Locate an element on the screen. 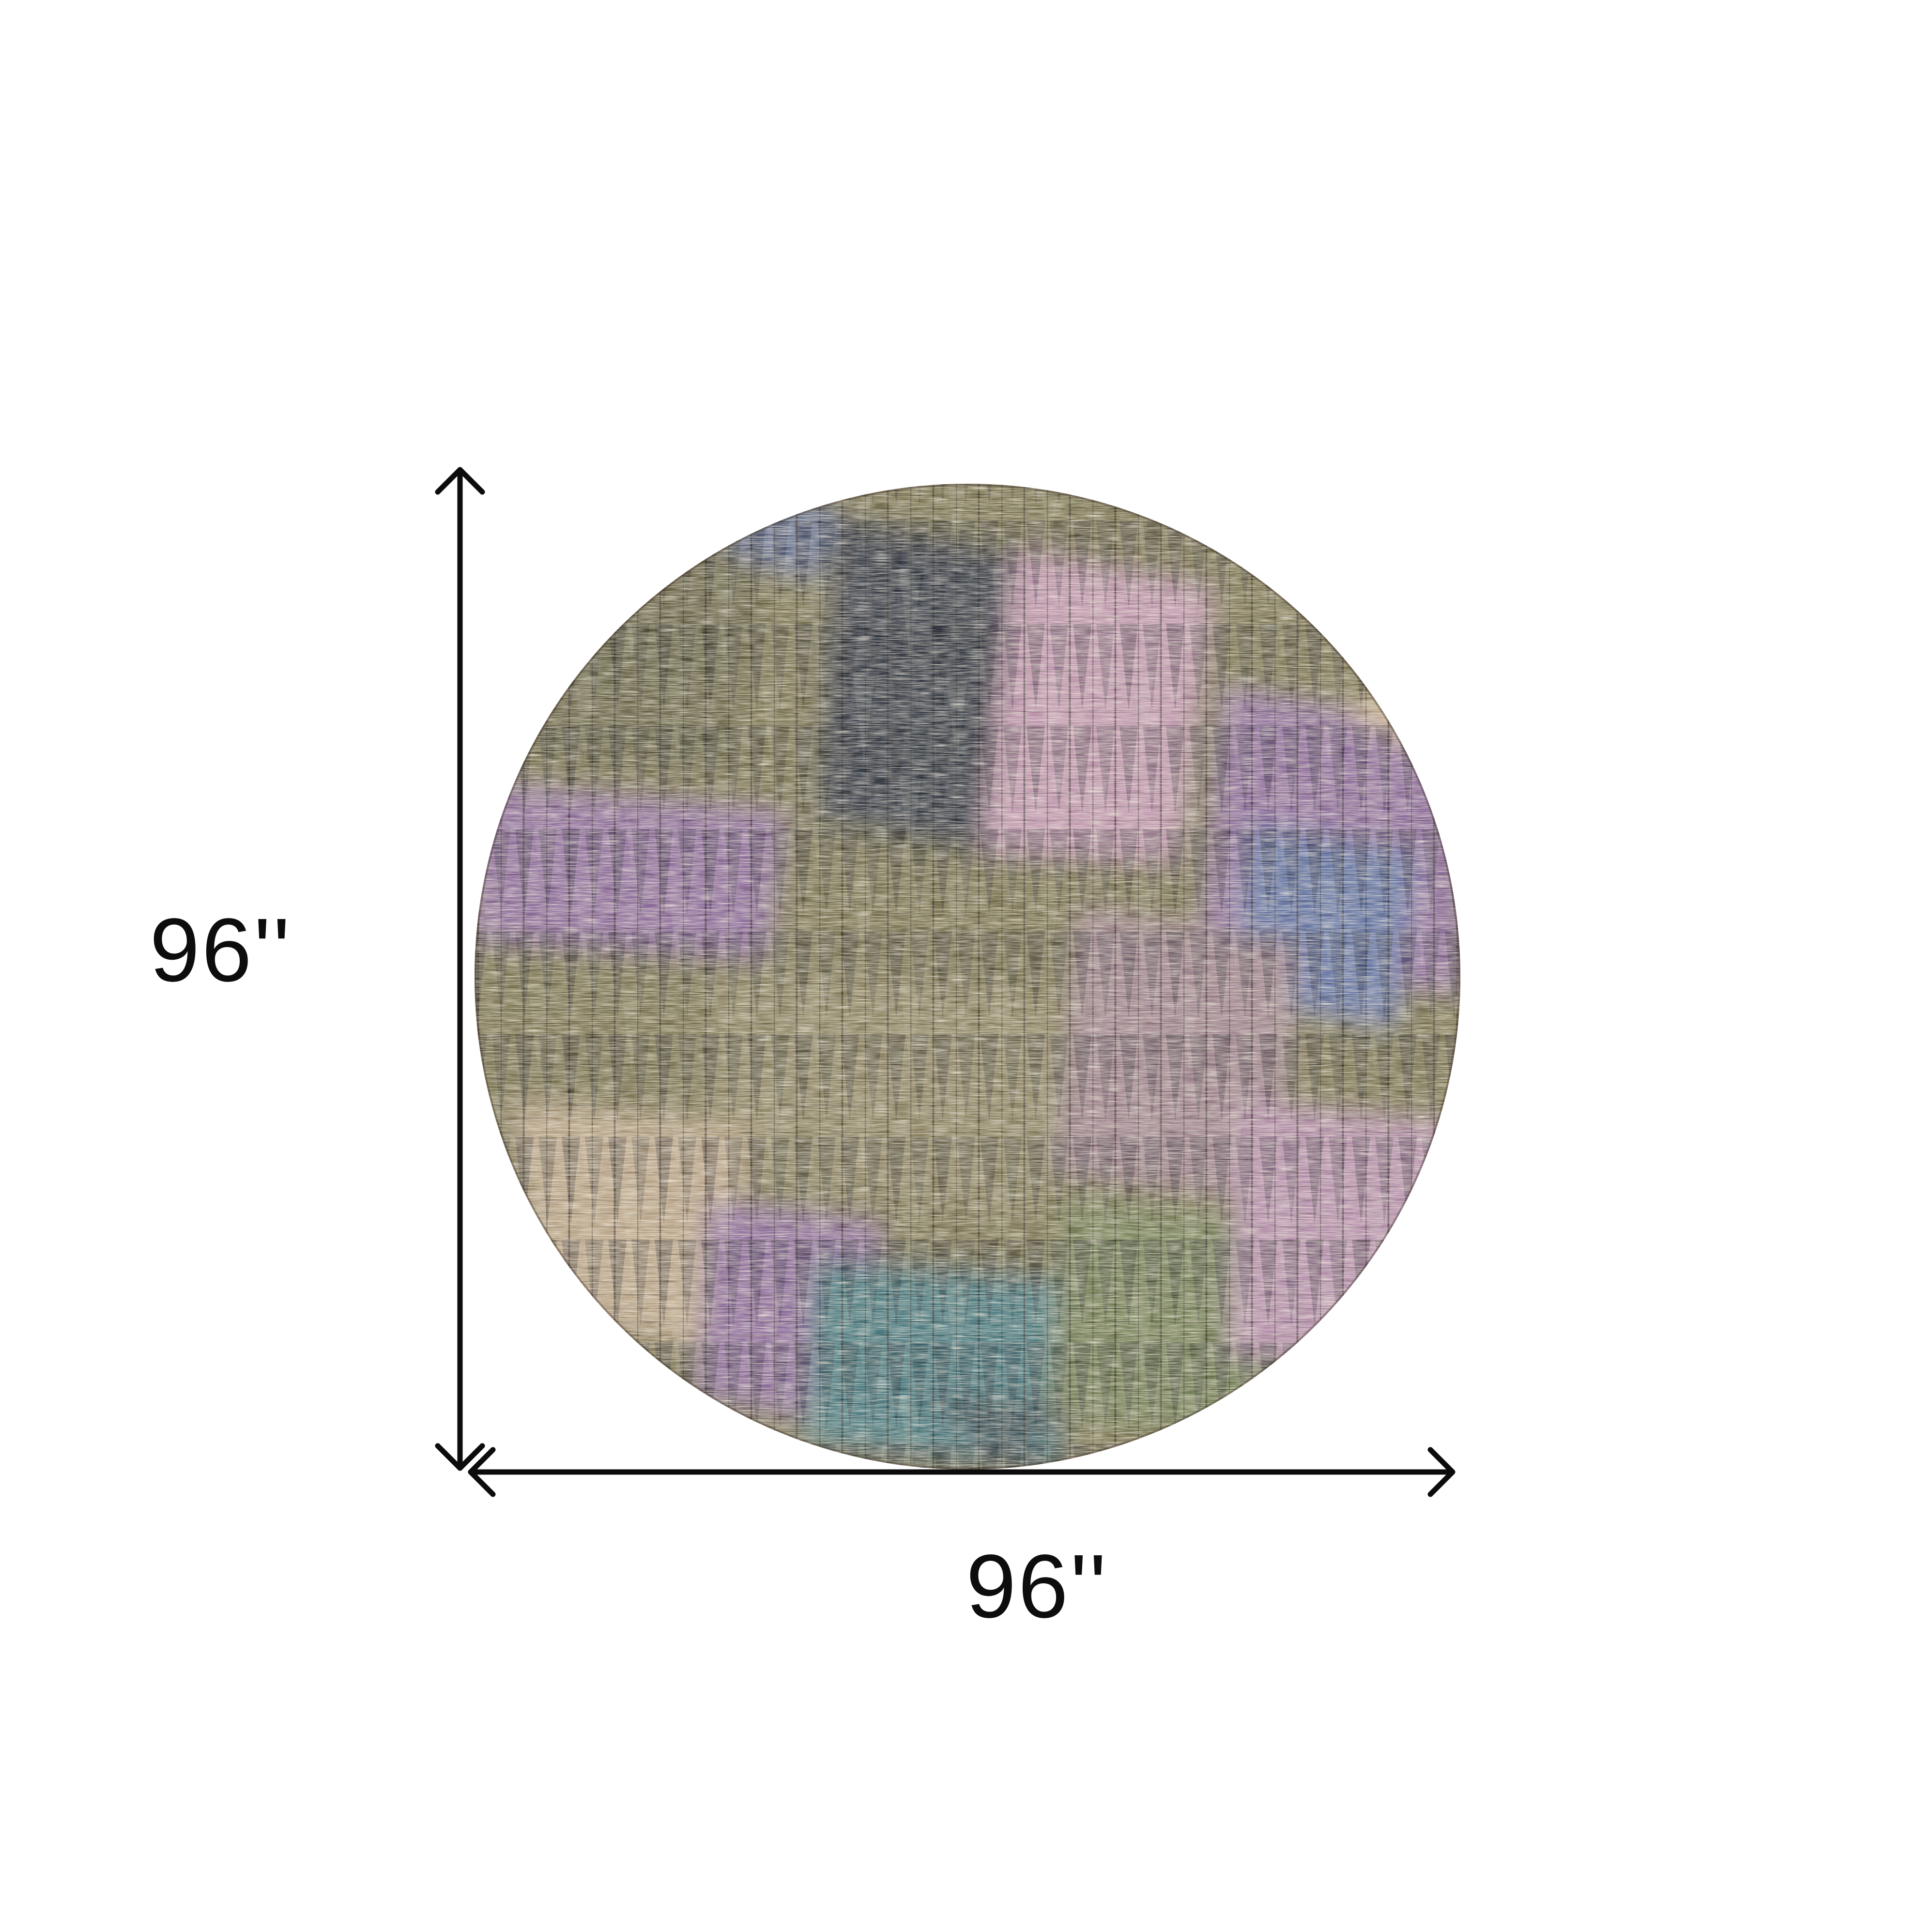 The height and width of the screenshot is (1932, 1932). height-dimension-label: 96'' is located at coordinates (221, 950).